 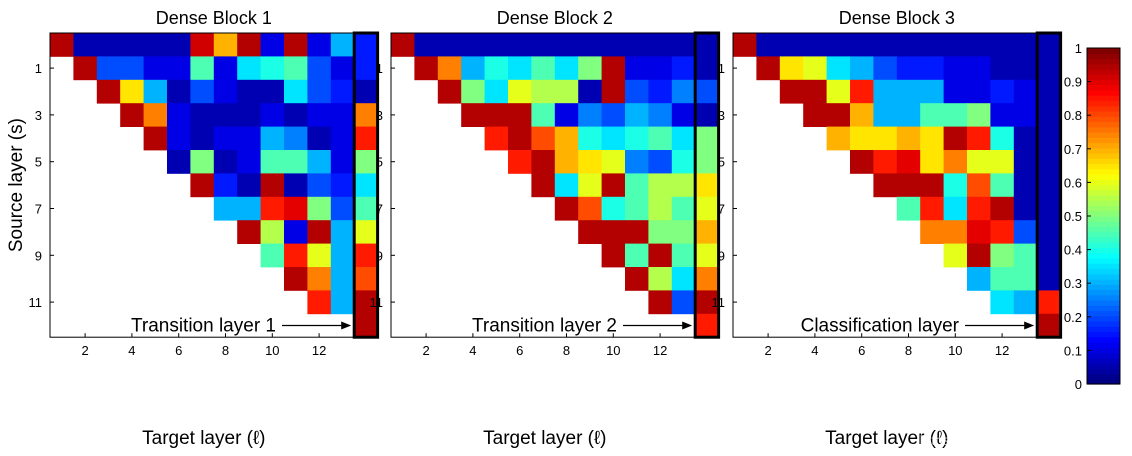 I want to click on x-tick-label: 8, so click(x=908, y=350).